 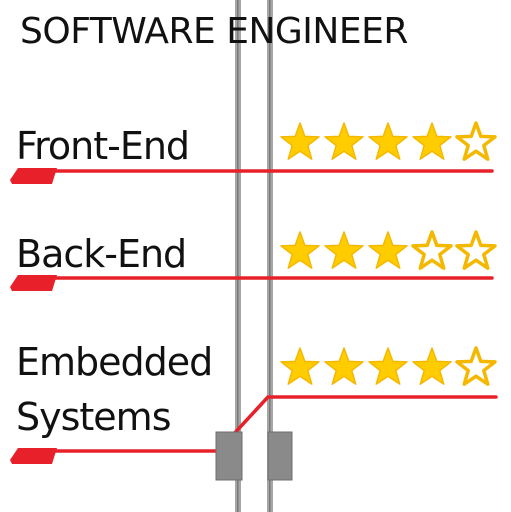 I want to click on star-rating-embedded-systems, so click(x=388, y=367).